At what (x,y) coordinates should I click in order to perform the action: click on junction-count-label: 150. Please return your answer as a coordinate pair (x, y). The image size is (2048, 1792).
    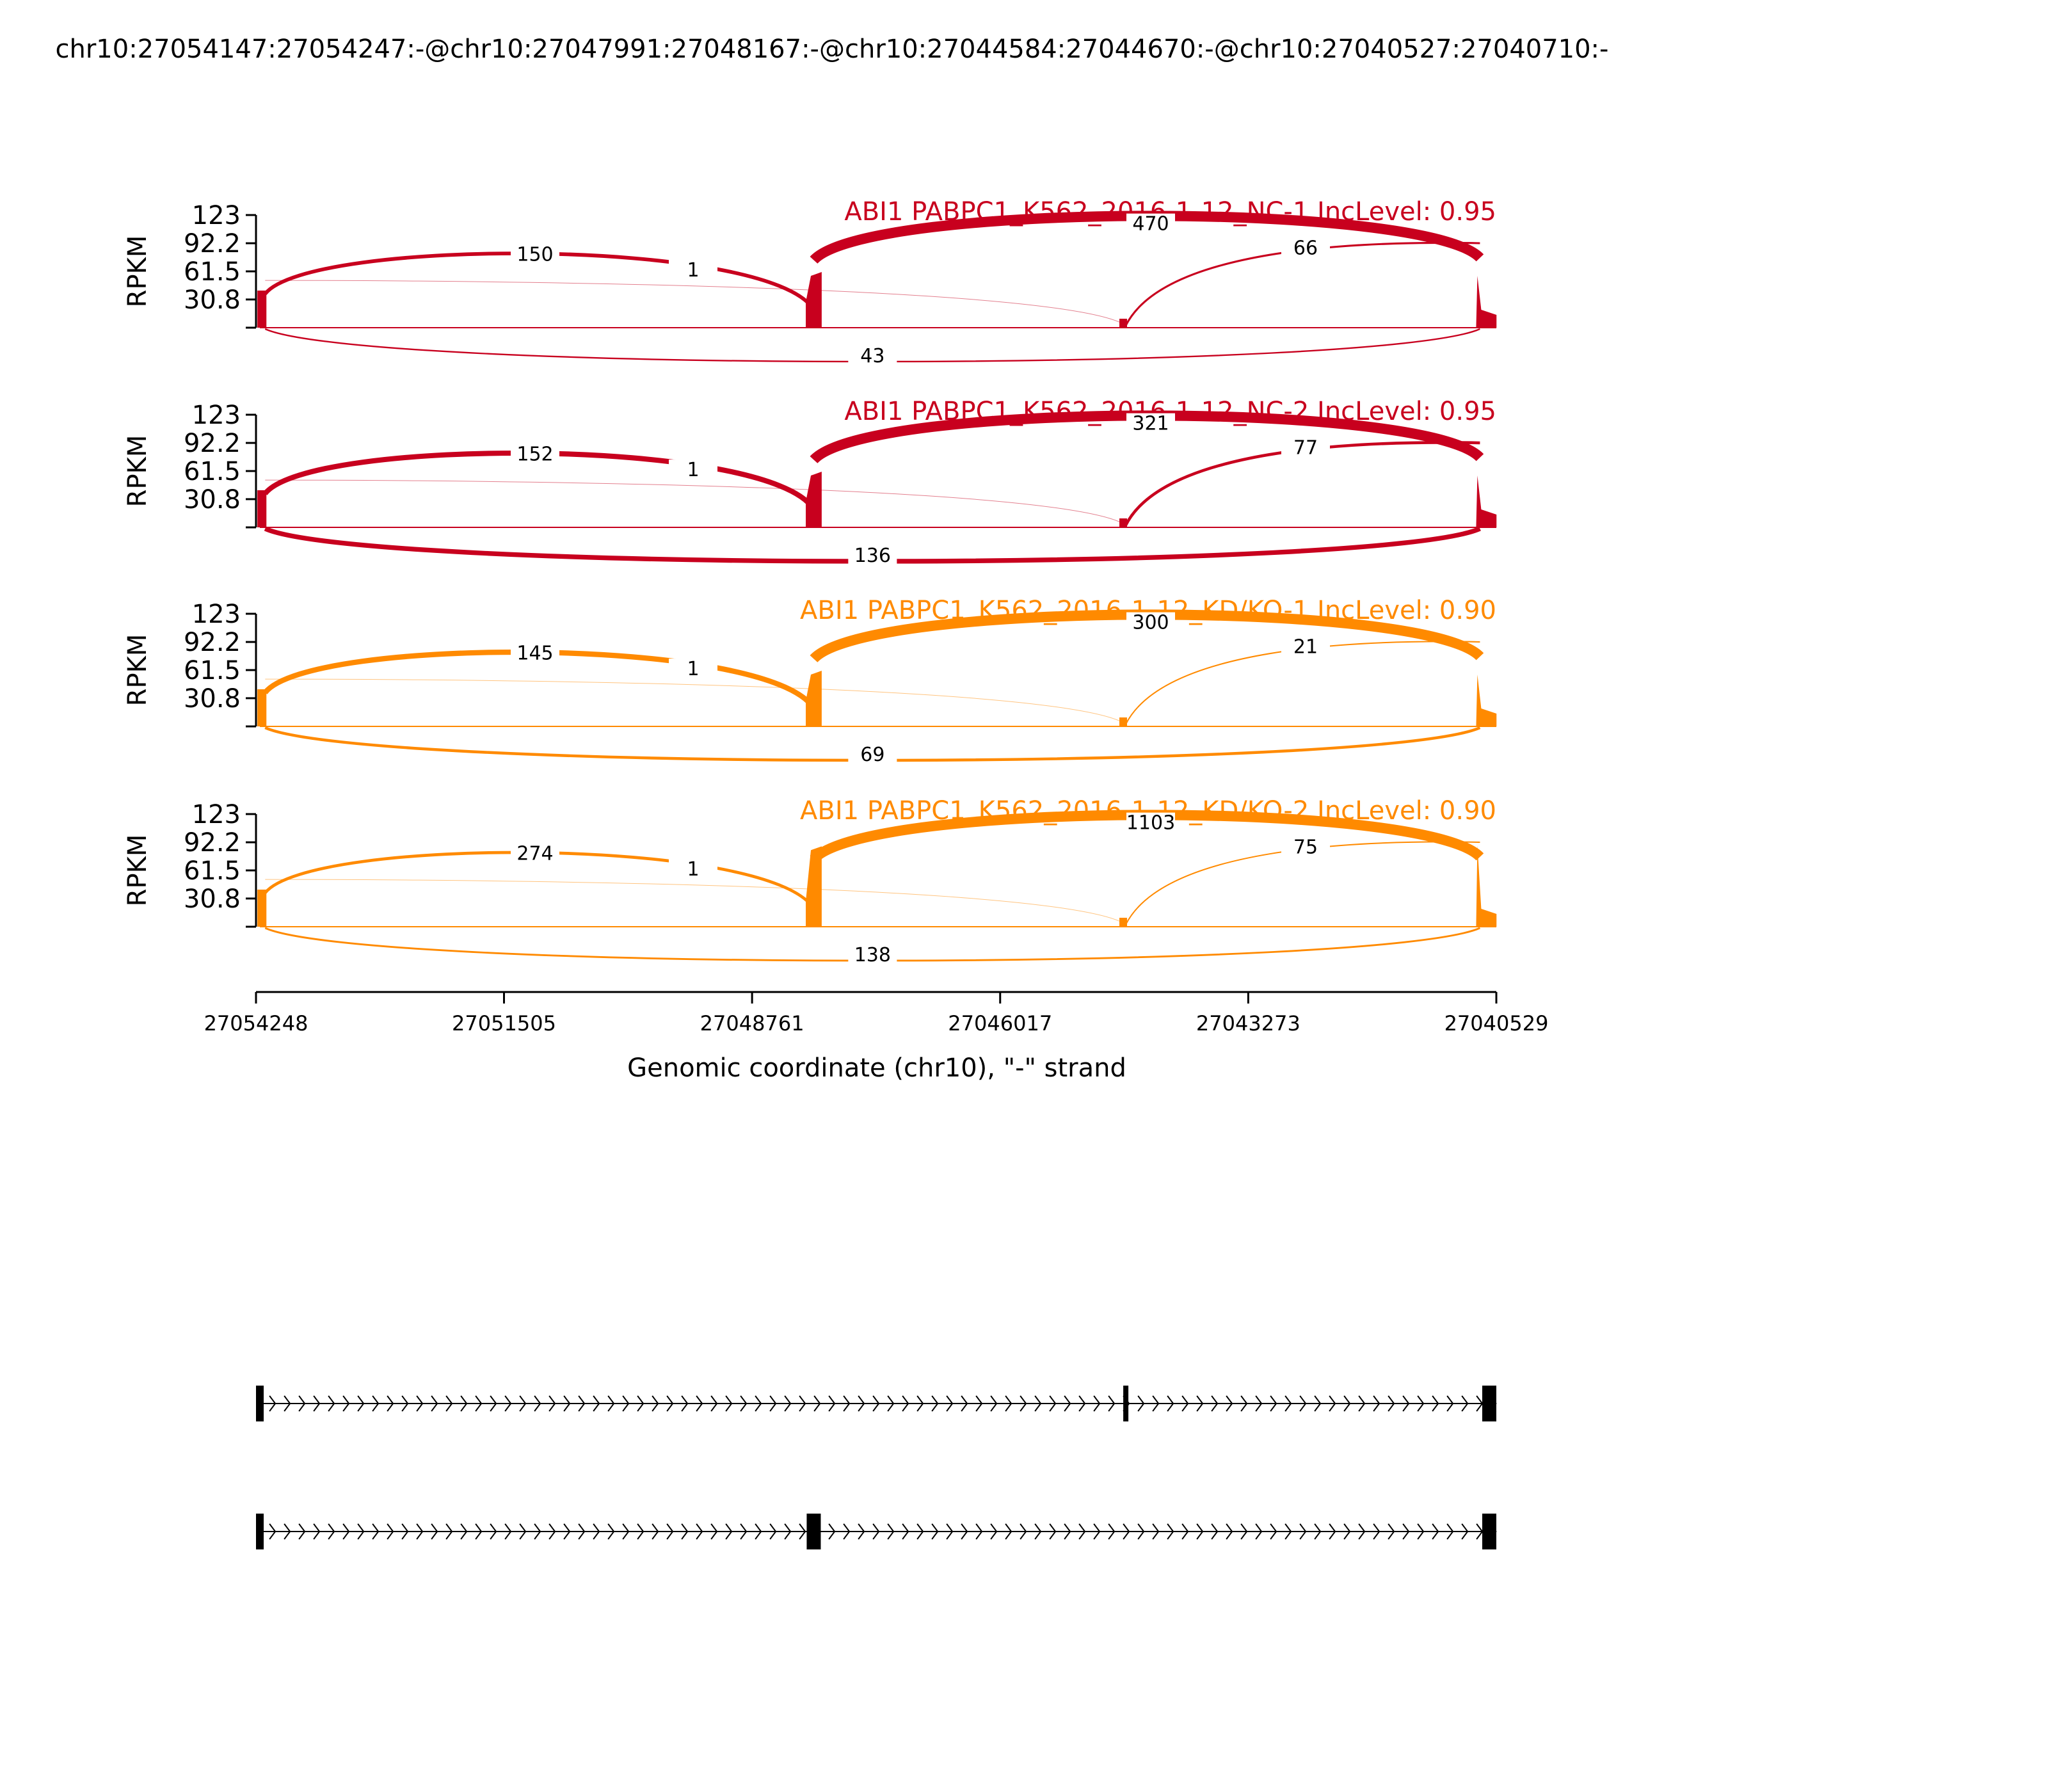
    Looking at the image, I should click on (534, 254).